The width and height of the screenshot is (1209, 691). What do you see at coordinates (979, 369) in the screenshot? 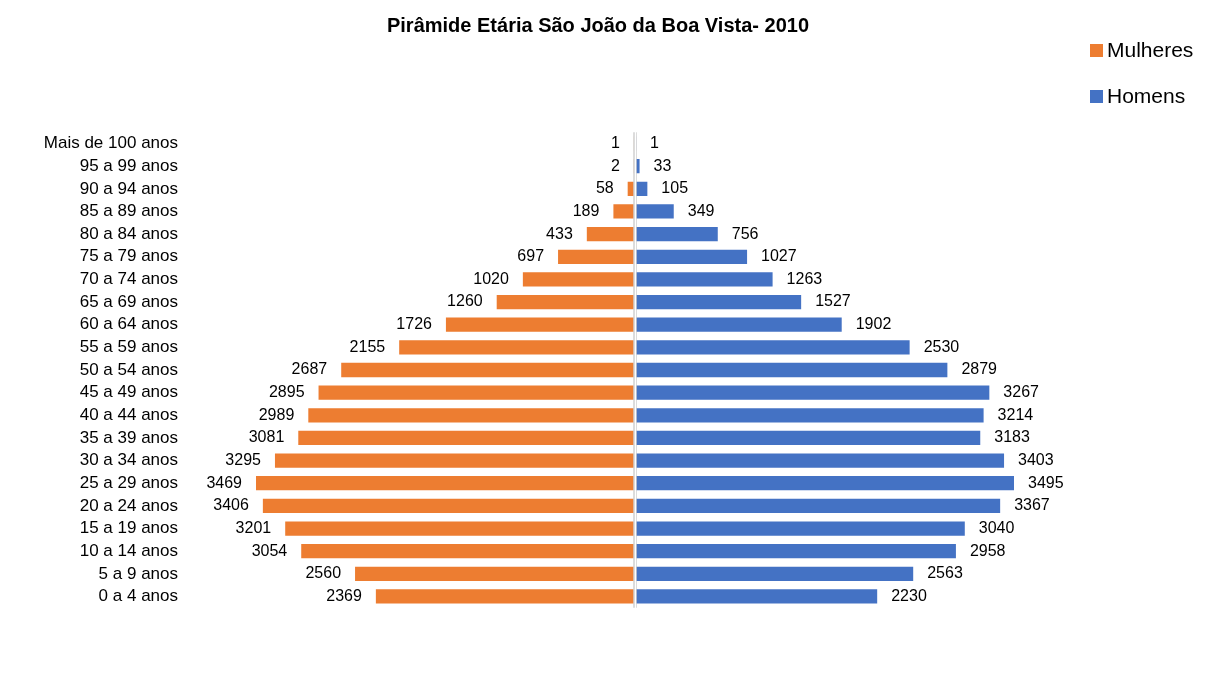
I see `data-label: 2879` at bounding box center [979, 369].